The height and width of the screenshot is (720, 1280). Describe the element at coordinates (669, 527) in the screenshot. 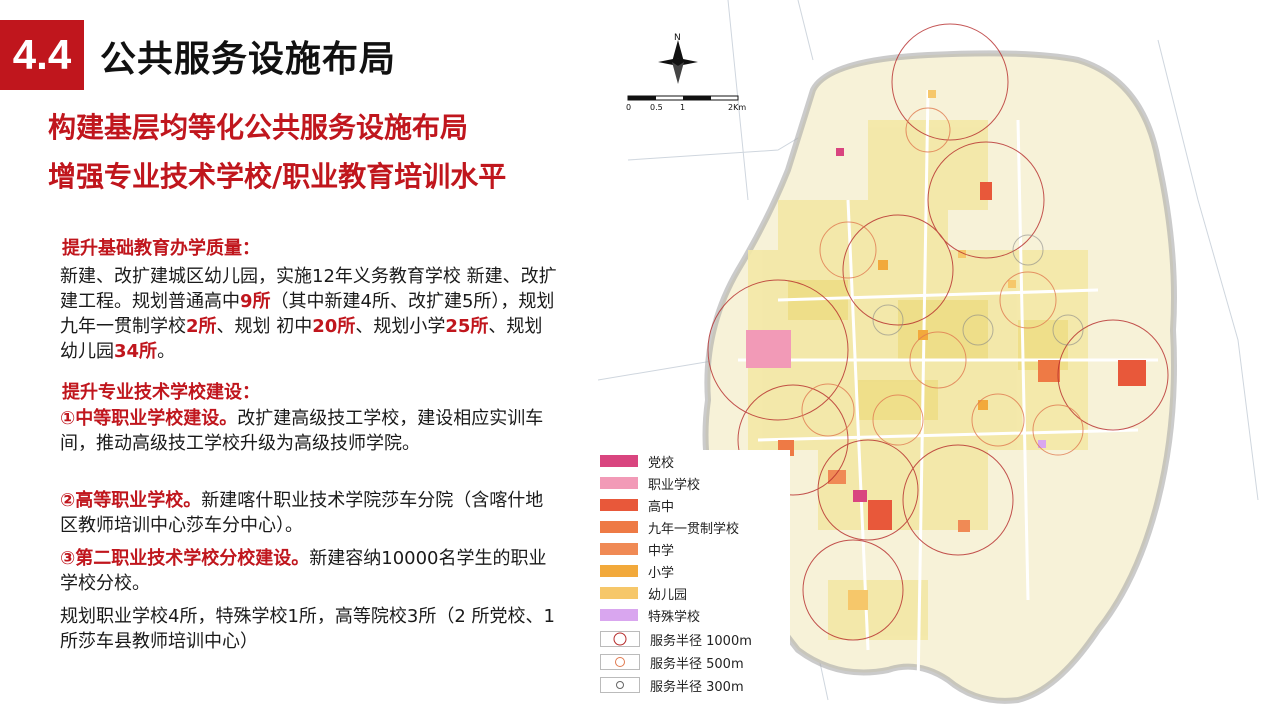

I see `legend-item-nine-year: 九年一贯制学校` at that location.